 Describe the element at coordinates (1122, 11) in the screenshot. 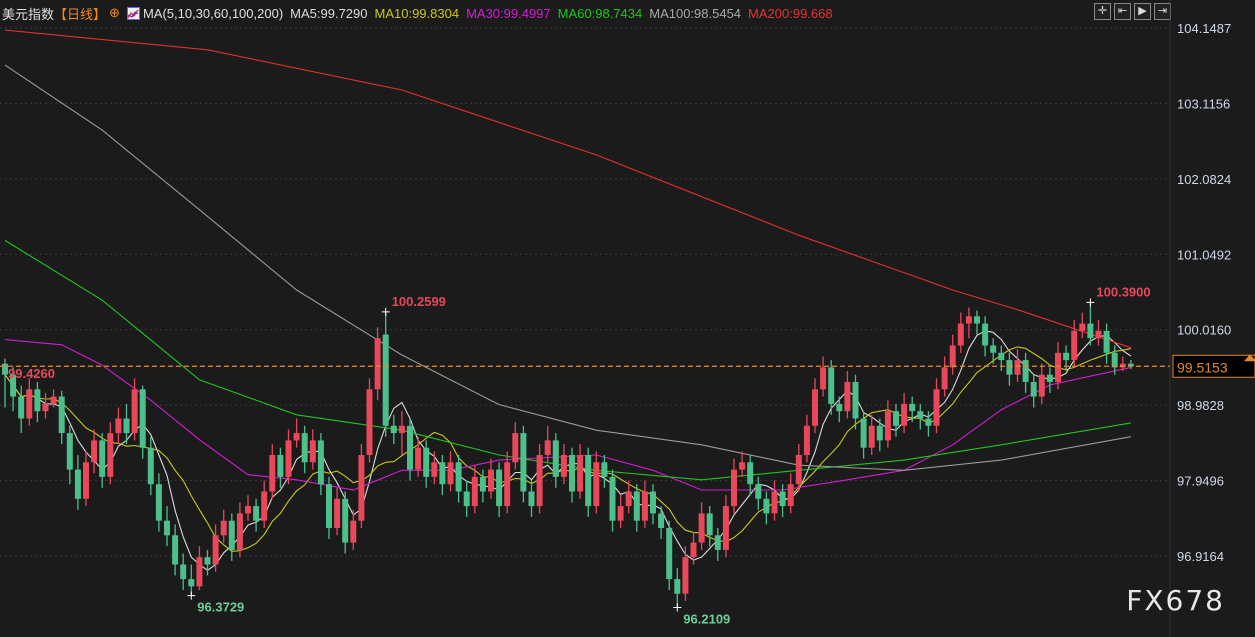

I see `zoom-range-icon: ⇤` at that location.